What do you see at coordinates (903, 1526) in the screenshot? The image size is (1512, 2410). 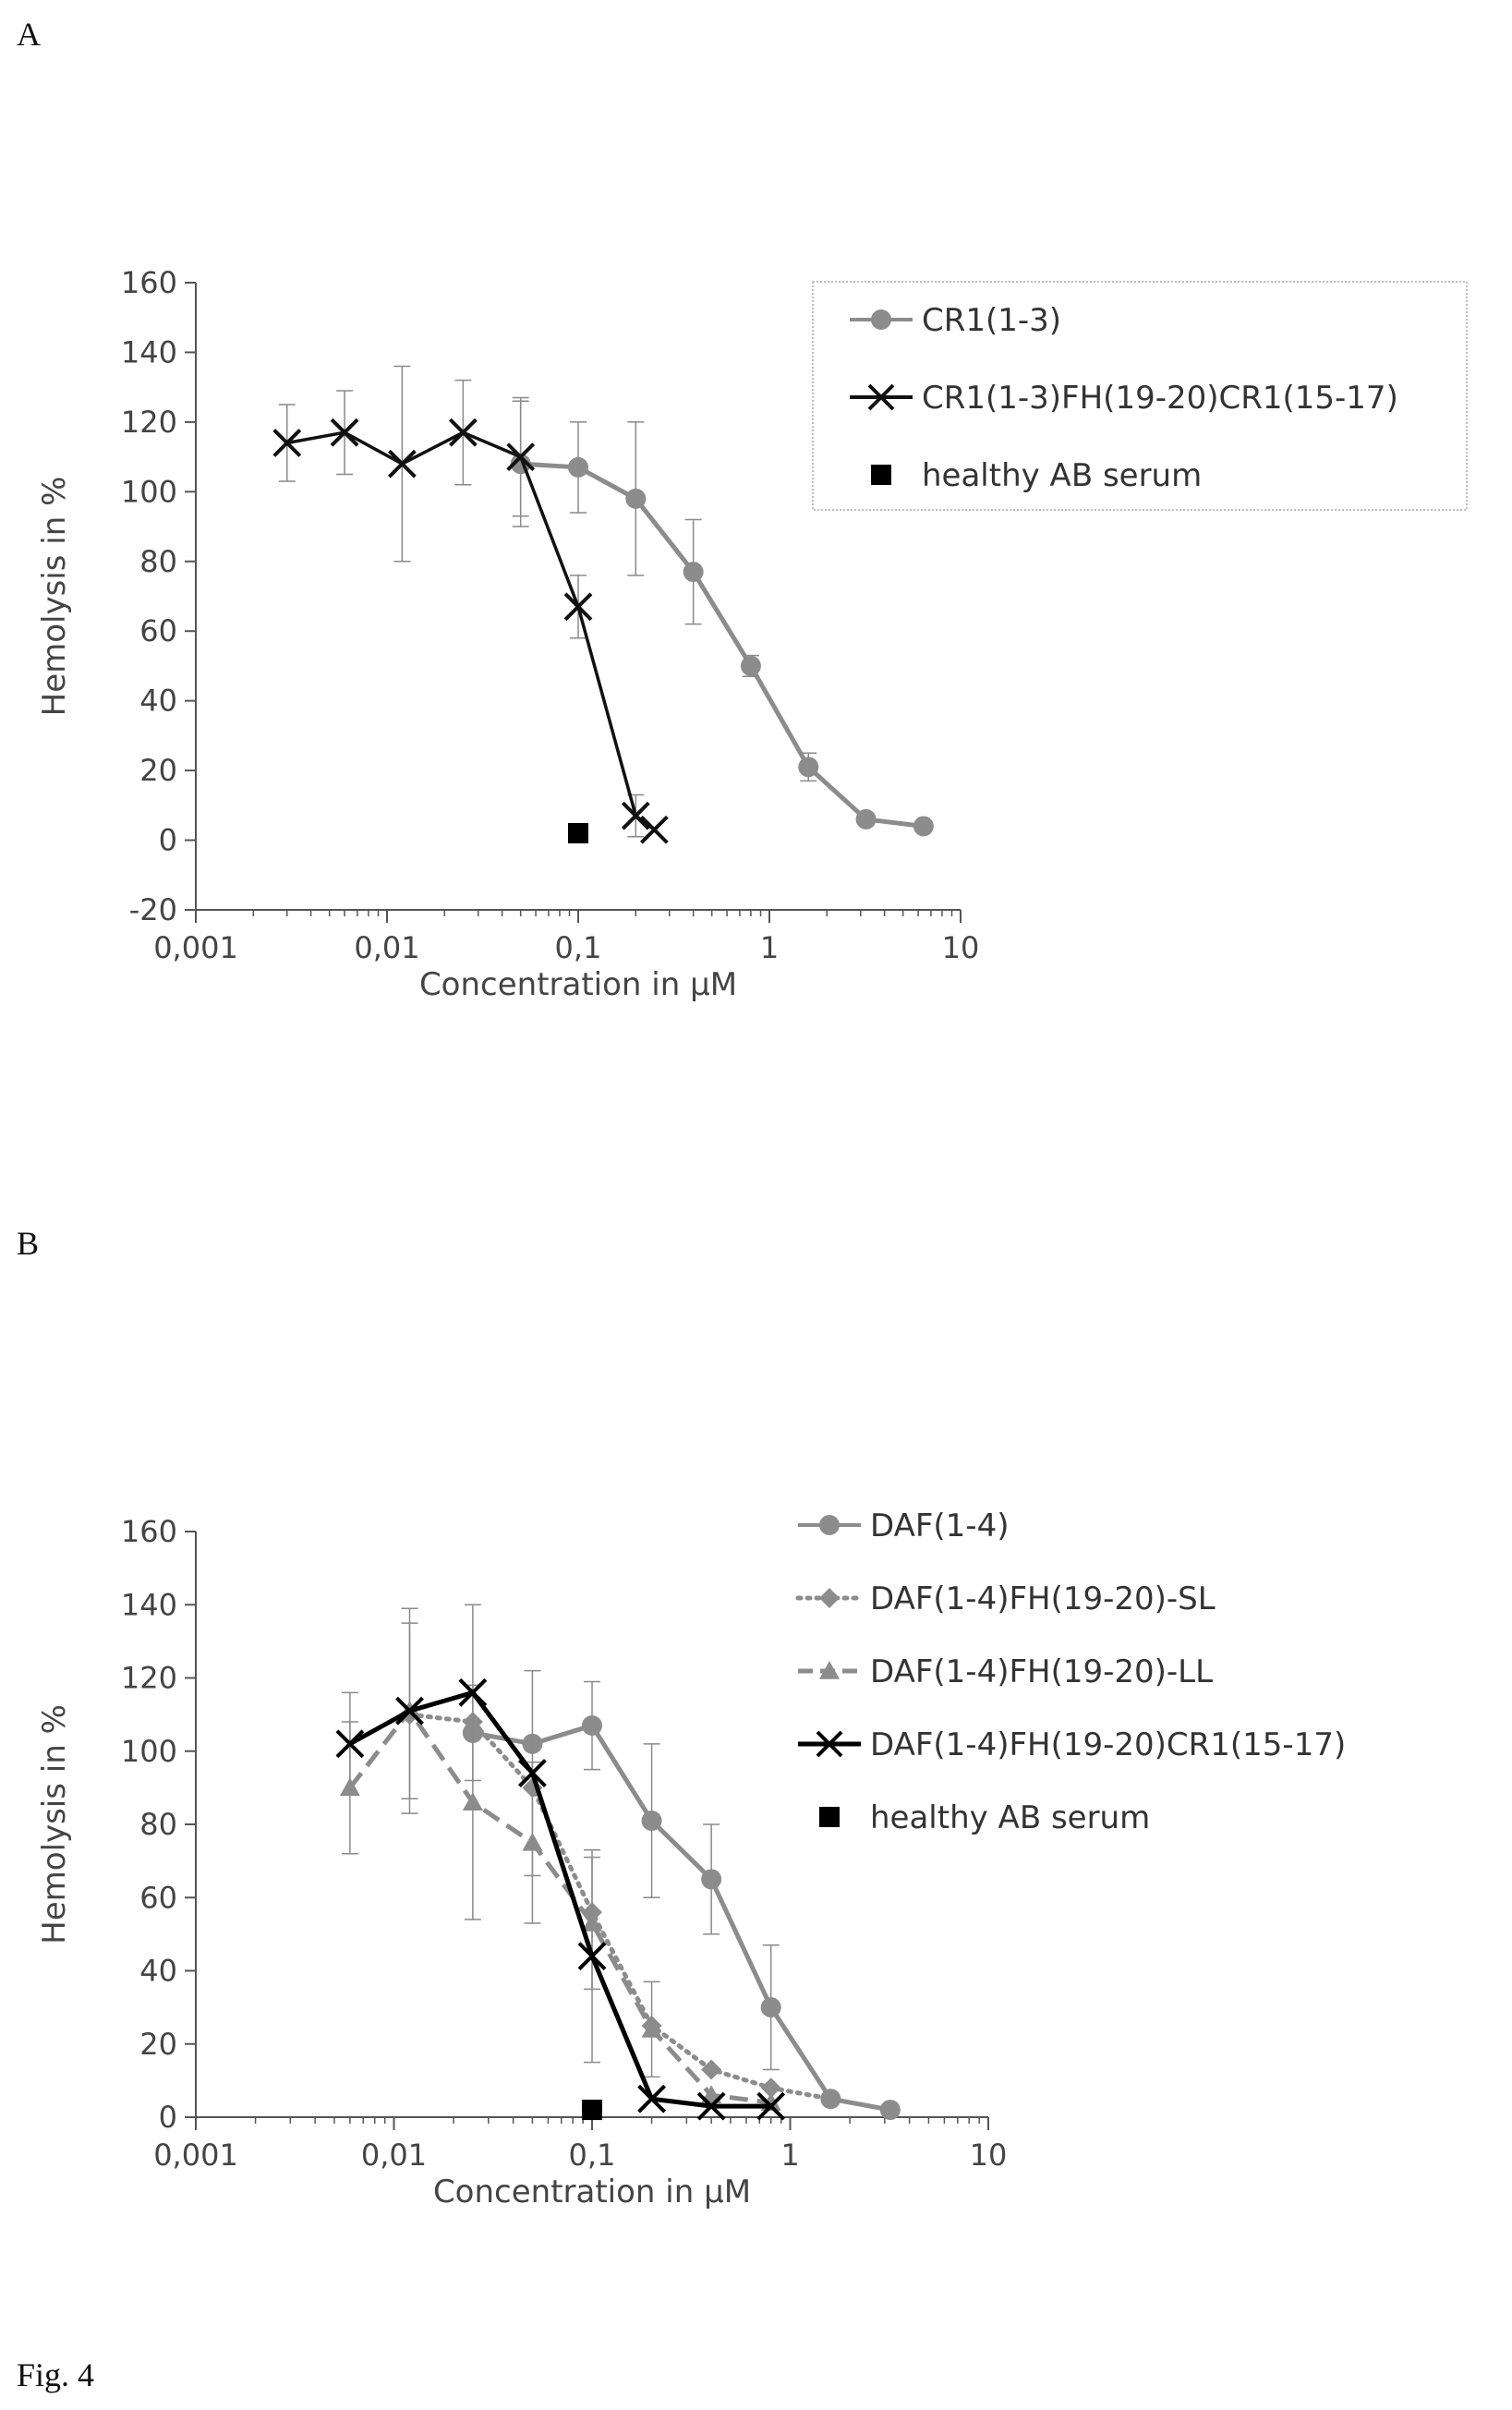 I see `legend-item: DAF(1-4)` at bounding box center [903, 1526].